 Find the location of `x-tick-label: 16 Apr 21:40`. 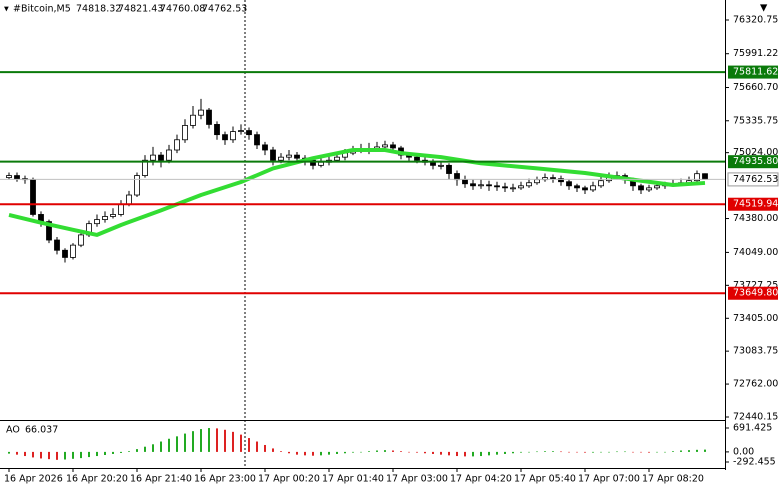

x-tick-label: 16 Apr 21:40 is located at coordinates (161, 479).